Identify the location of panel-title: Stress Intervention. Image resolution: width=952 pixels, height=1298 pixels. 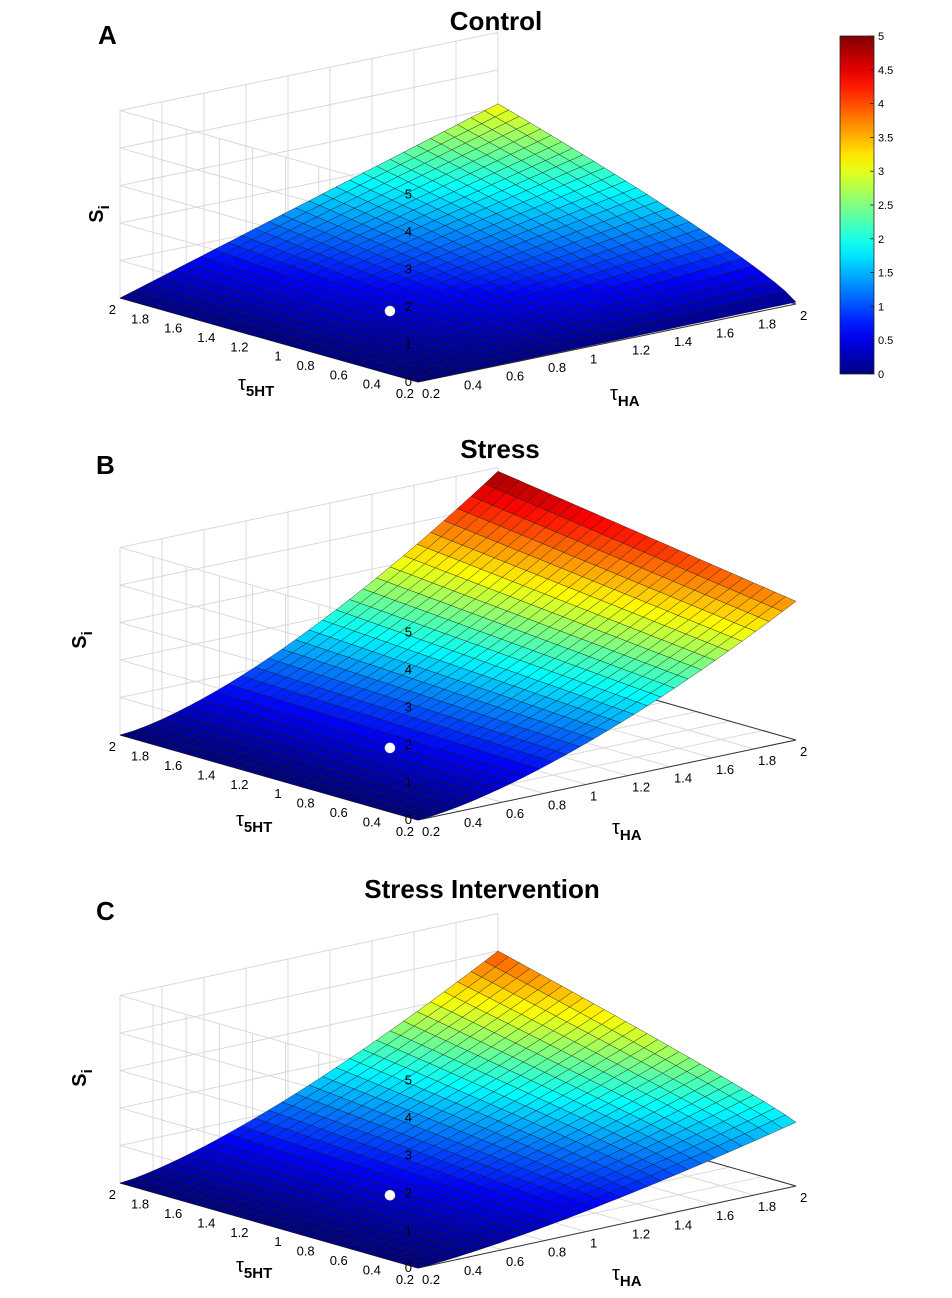
(482, 889).